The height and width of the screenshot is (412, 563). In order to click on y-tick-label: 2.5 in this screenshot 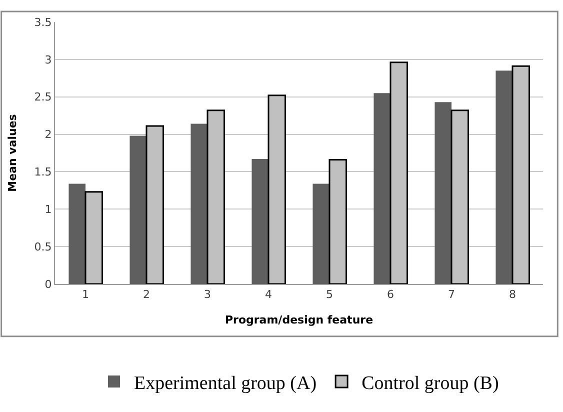, I will do `click(43, 97)`.